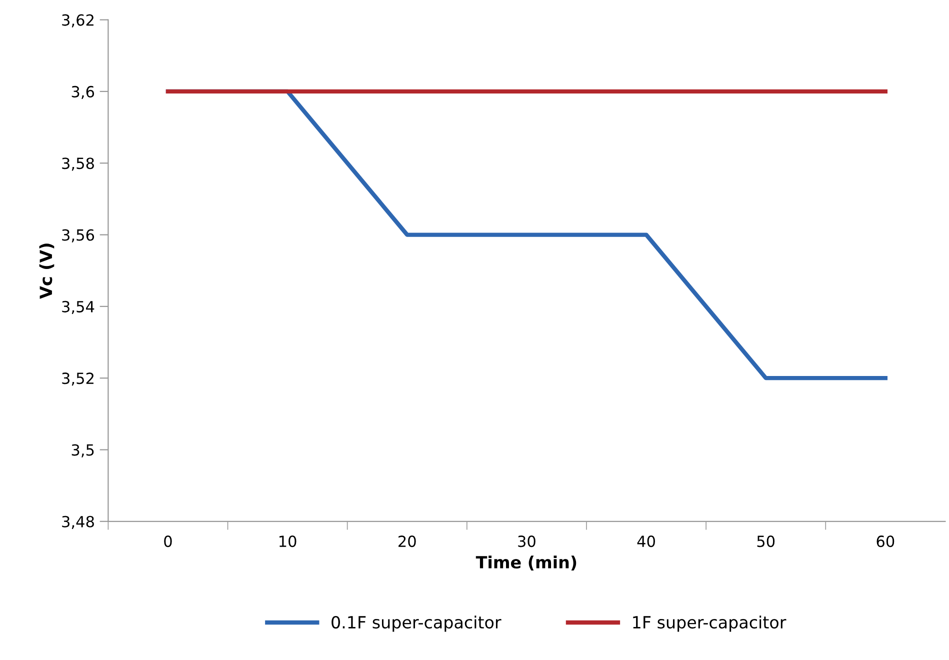 The image size is (949, 660). What do you see at coordinates (78, 307) in the screenshot?
I see `y-tick-label: 3,54` at bounding box center [78, 307].